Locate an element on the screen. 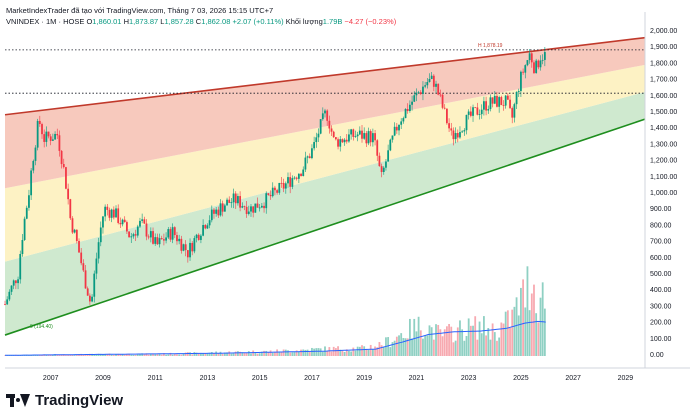 The image size is (690, 415). y-tick-label: 200.00 is located at coordinates (661, 323).